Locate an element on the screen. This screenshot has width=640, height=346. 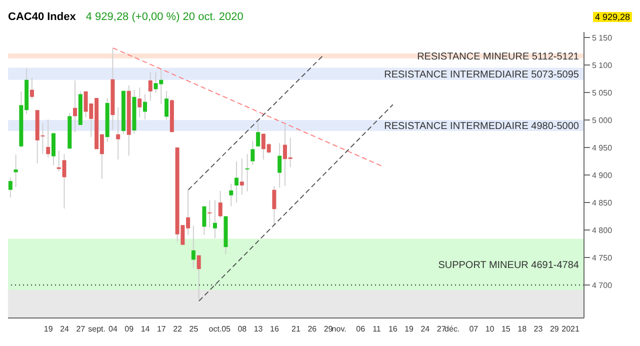
chart-subtitle: 4 929,28 (+0,00 %) 20 oct. 2020 is located at coordinates (165, 17).